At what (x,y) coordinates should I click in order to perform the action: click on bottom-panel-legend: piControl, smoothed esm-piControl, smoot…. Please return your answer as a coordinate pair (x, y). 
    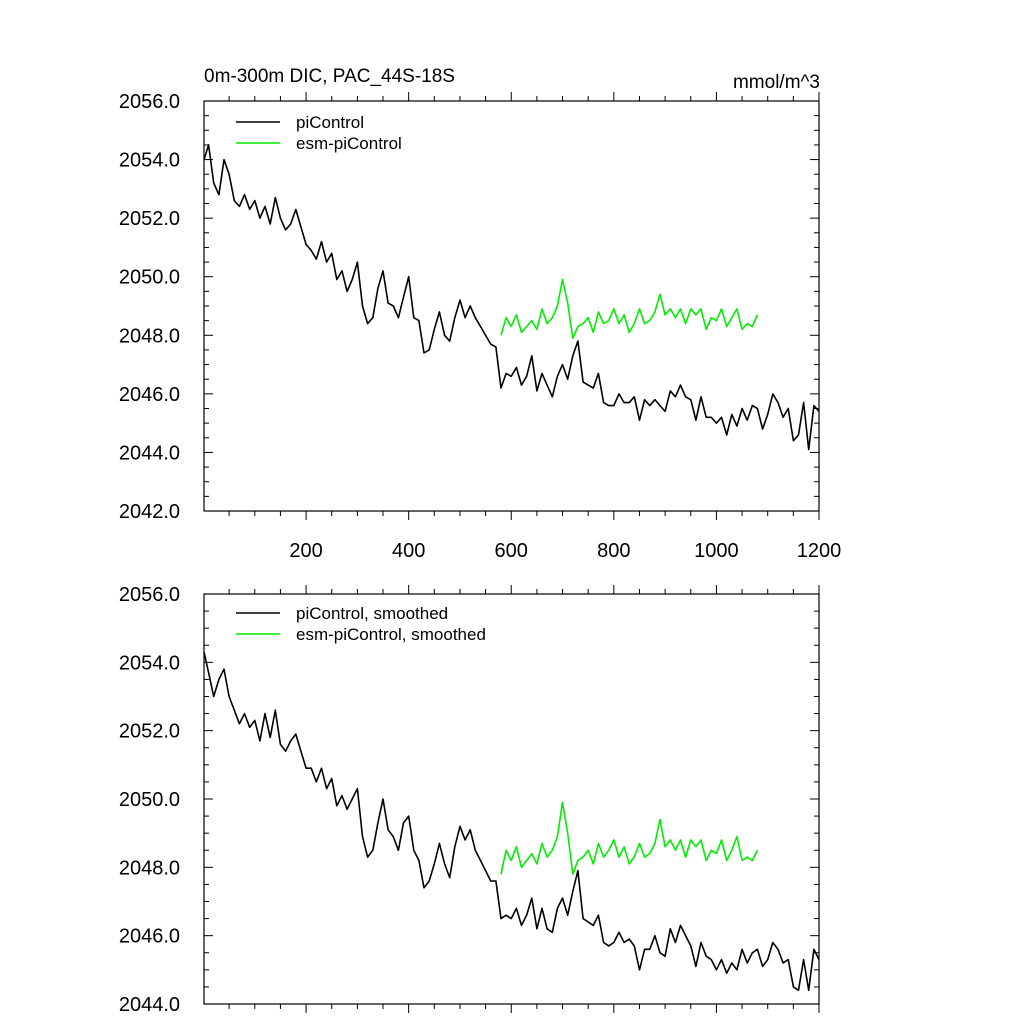
    Looking at the image, I should click on (361, 624).